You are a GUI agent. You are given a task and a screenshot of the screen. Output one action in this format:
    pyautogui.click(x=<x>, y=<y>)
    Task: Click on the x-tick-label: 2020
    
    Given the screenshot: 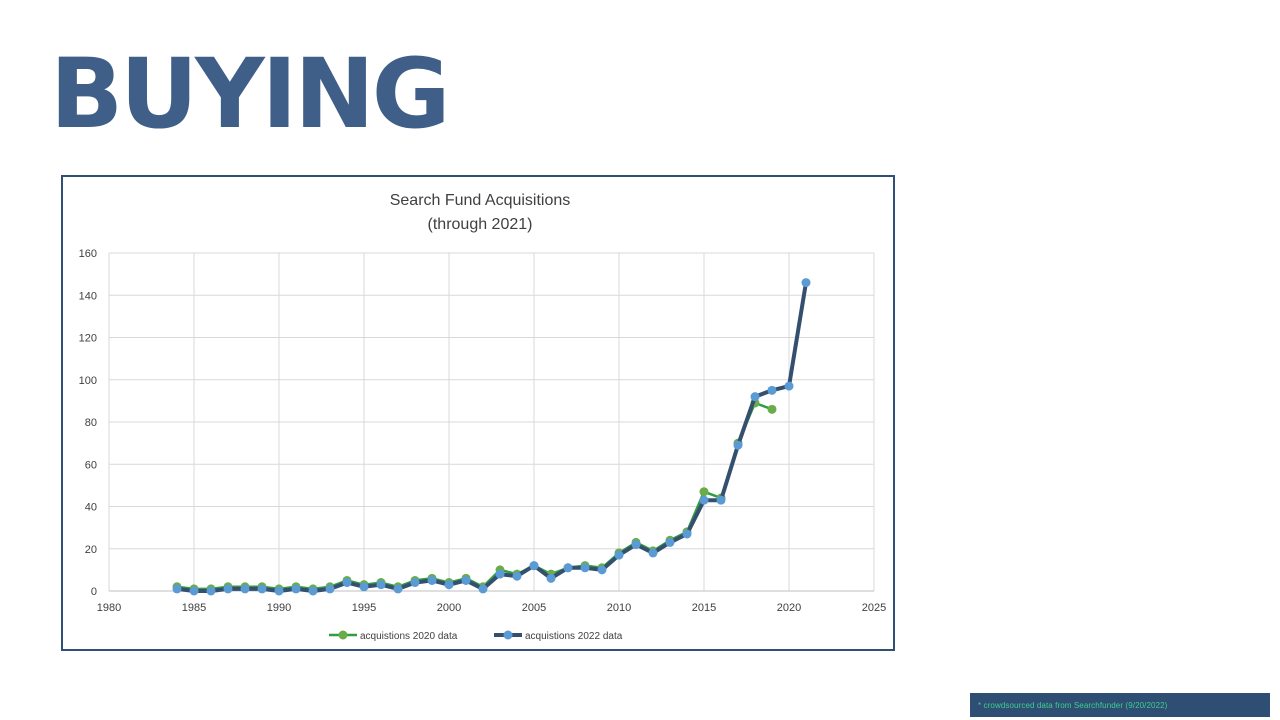 What is the action you would take?
    pyautogui.click(x=789, y=608)
    